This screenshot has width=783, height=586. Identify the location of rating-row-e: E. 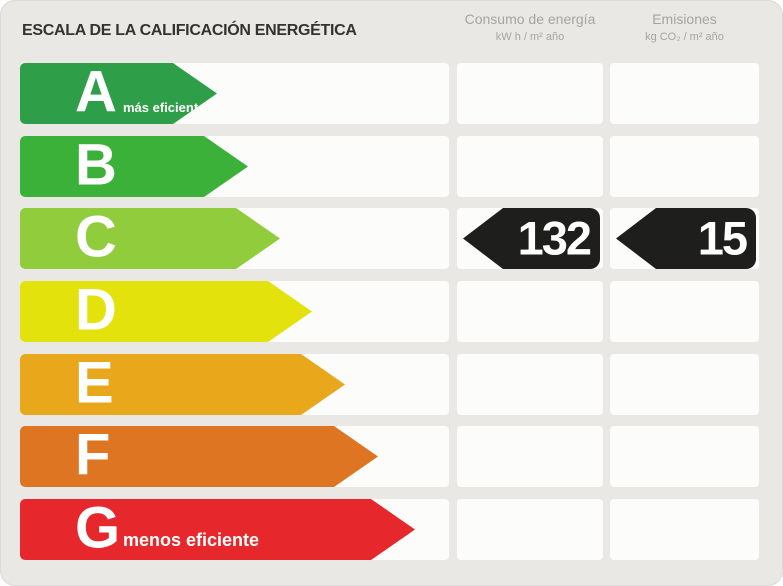
(389, 384).